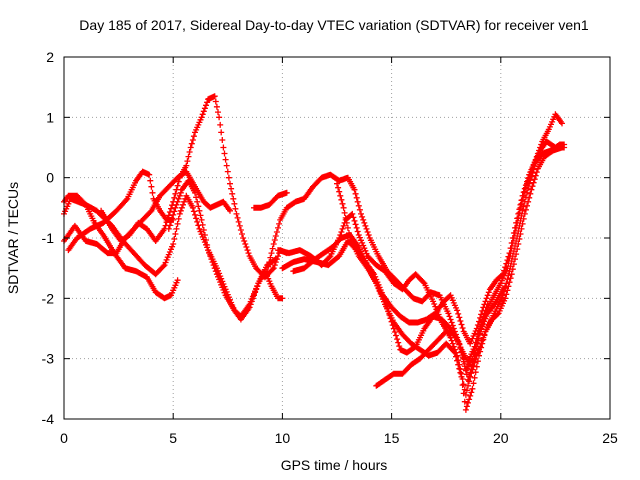  Describe the element at coordinates (50, 57) in the screenshot. I see `y-tick-label: 2` at that location.